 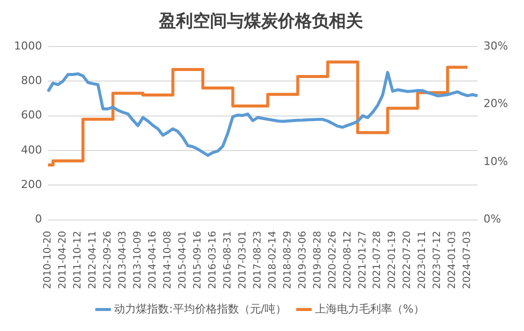 I want to click on chart-title: 盈利空间与煤炭价格负相关, so click(x=260, y=21).